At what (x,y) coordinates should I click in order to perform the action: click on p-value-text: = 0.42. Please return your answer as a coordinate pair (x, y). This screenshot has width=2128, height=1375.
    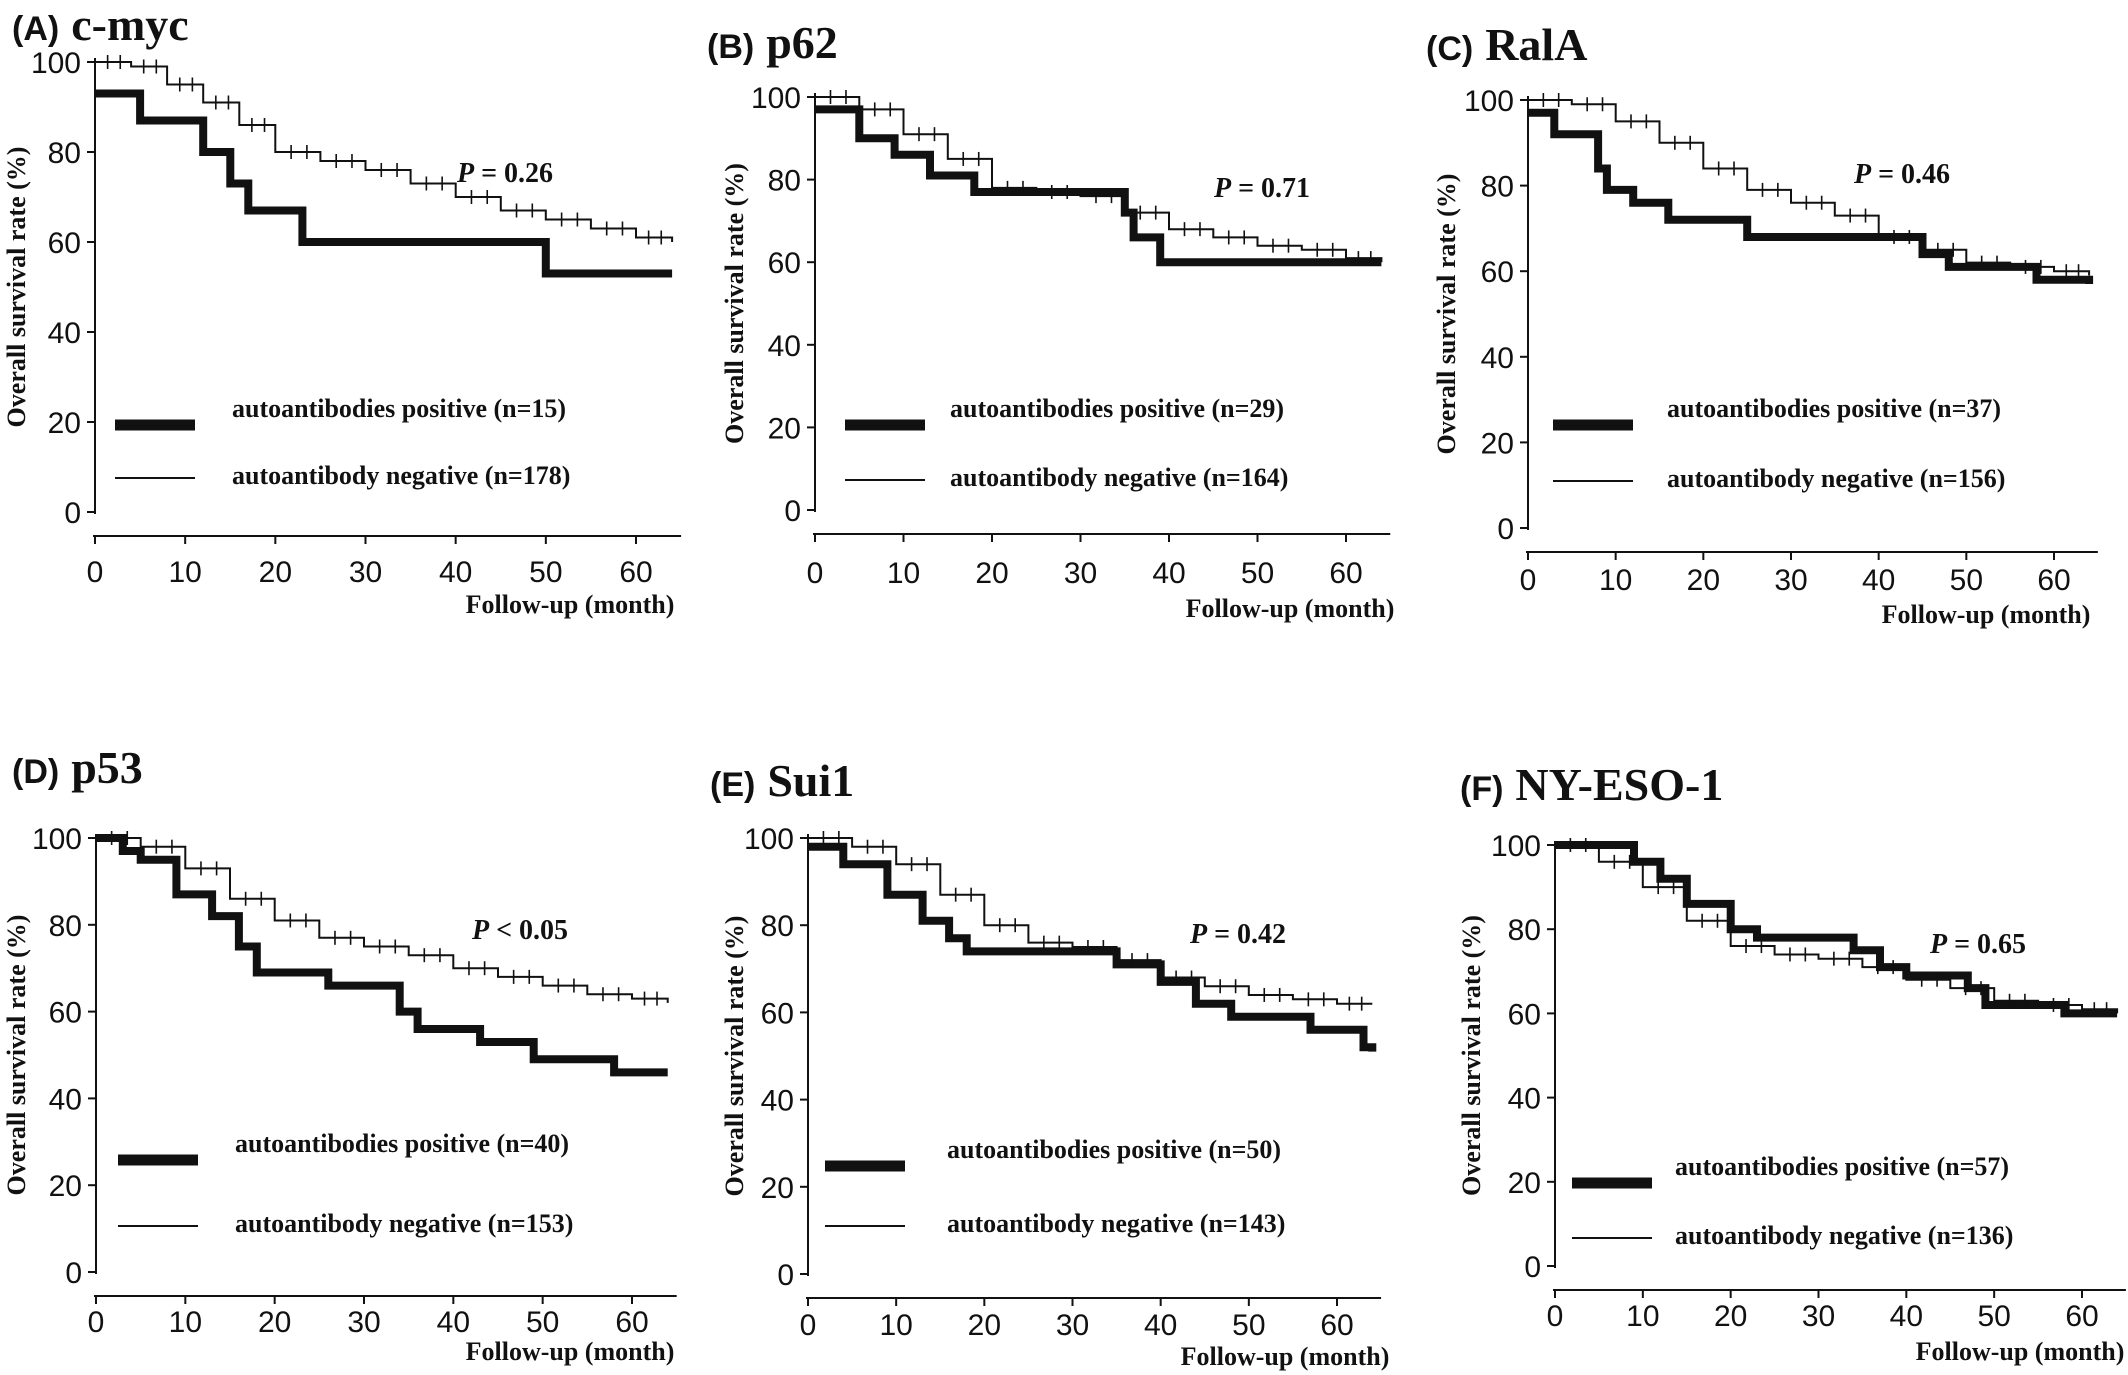
    Looking at the image, I should click on (1246, 934).